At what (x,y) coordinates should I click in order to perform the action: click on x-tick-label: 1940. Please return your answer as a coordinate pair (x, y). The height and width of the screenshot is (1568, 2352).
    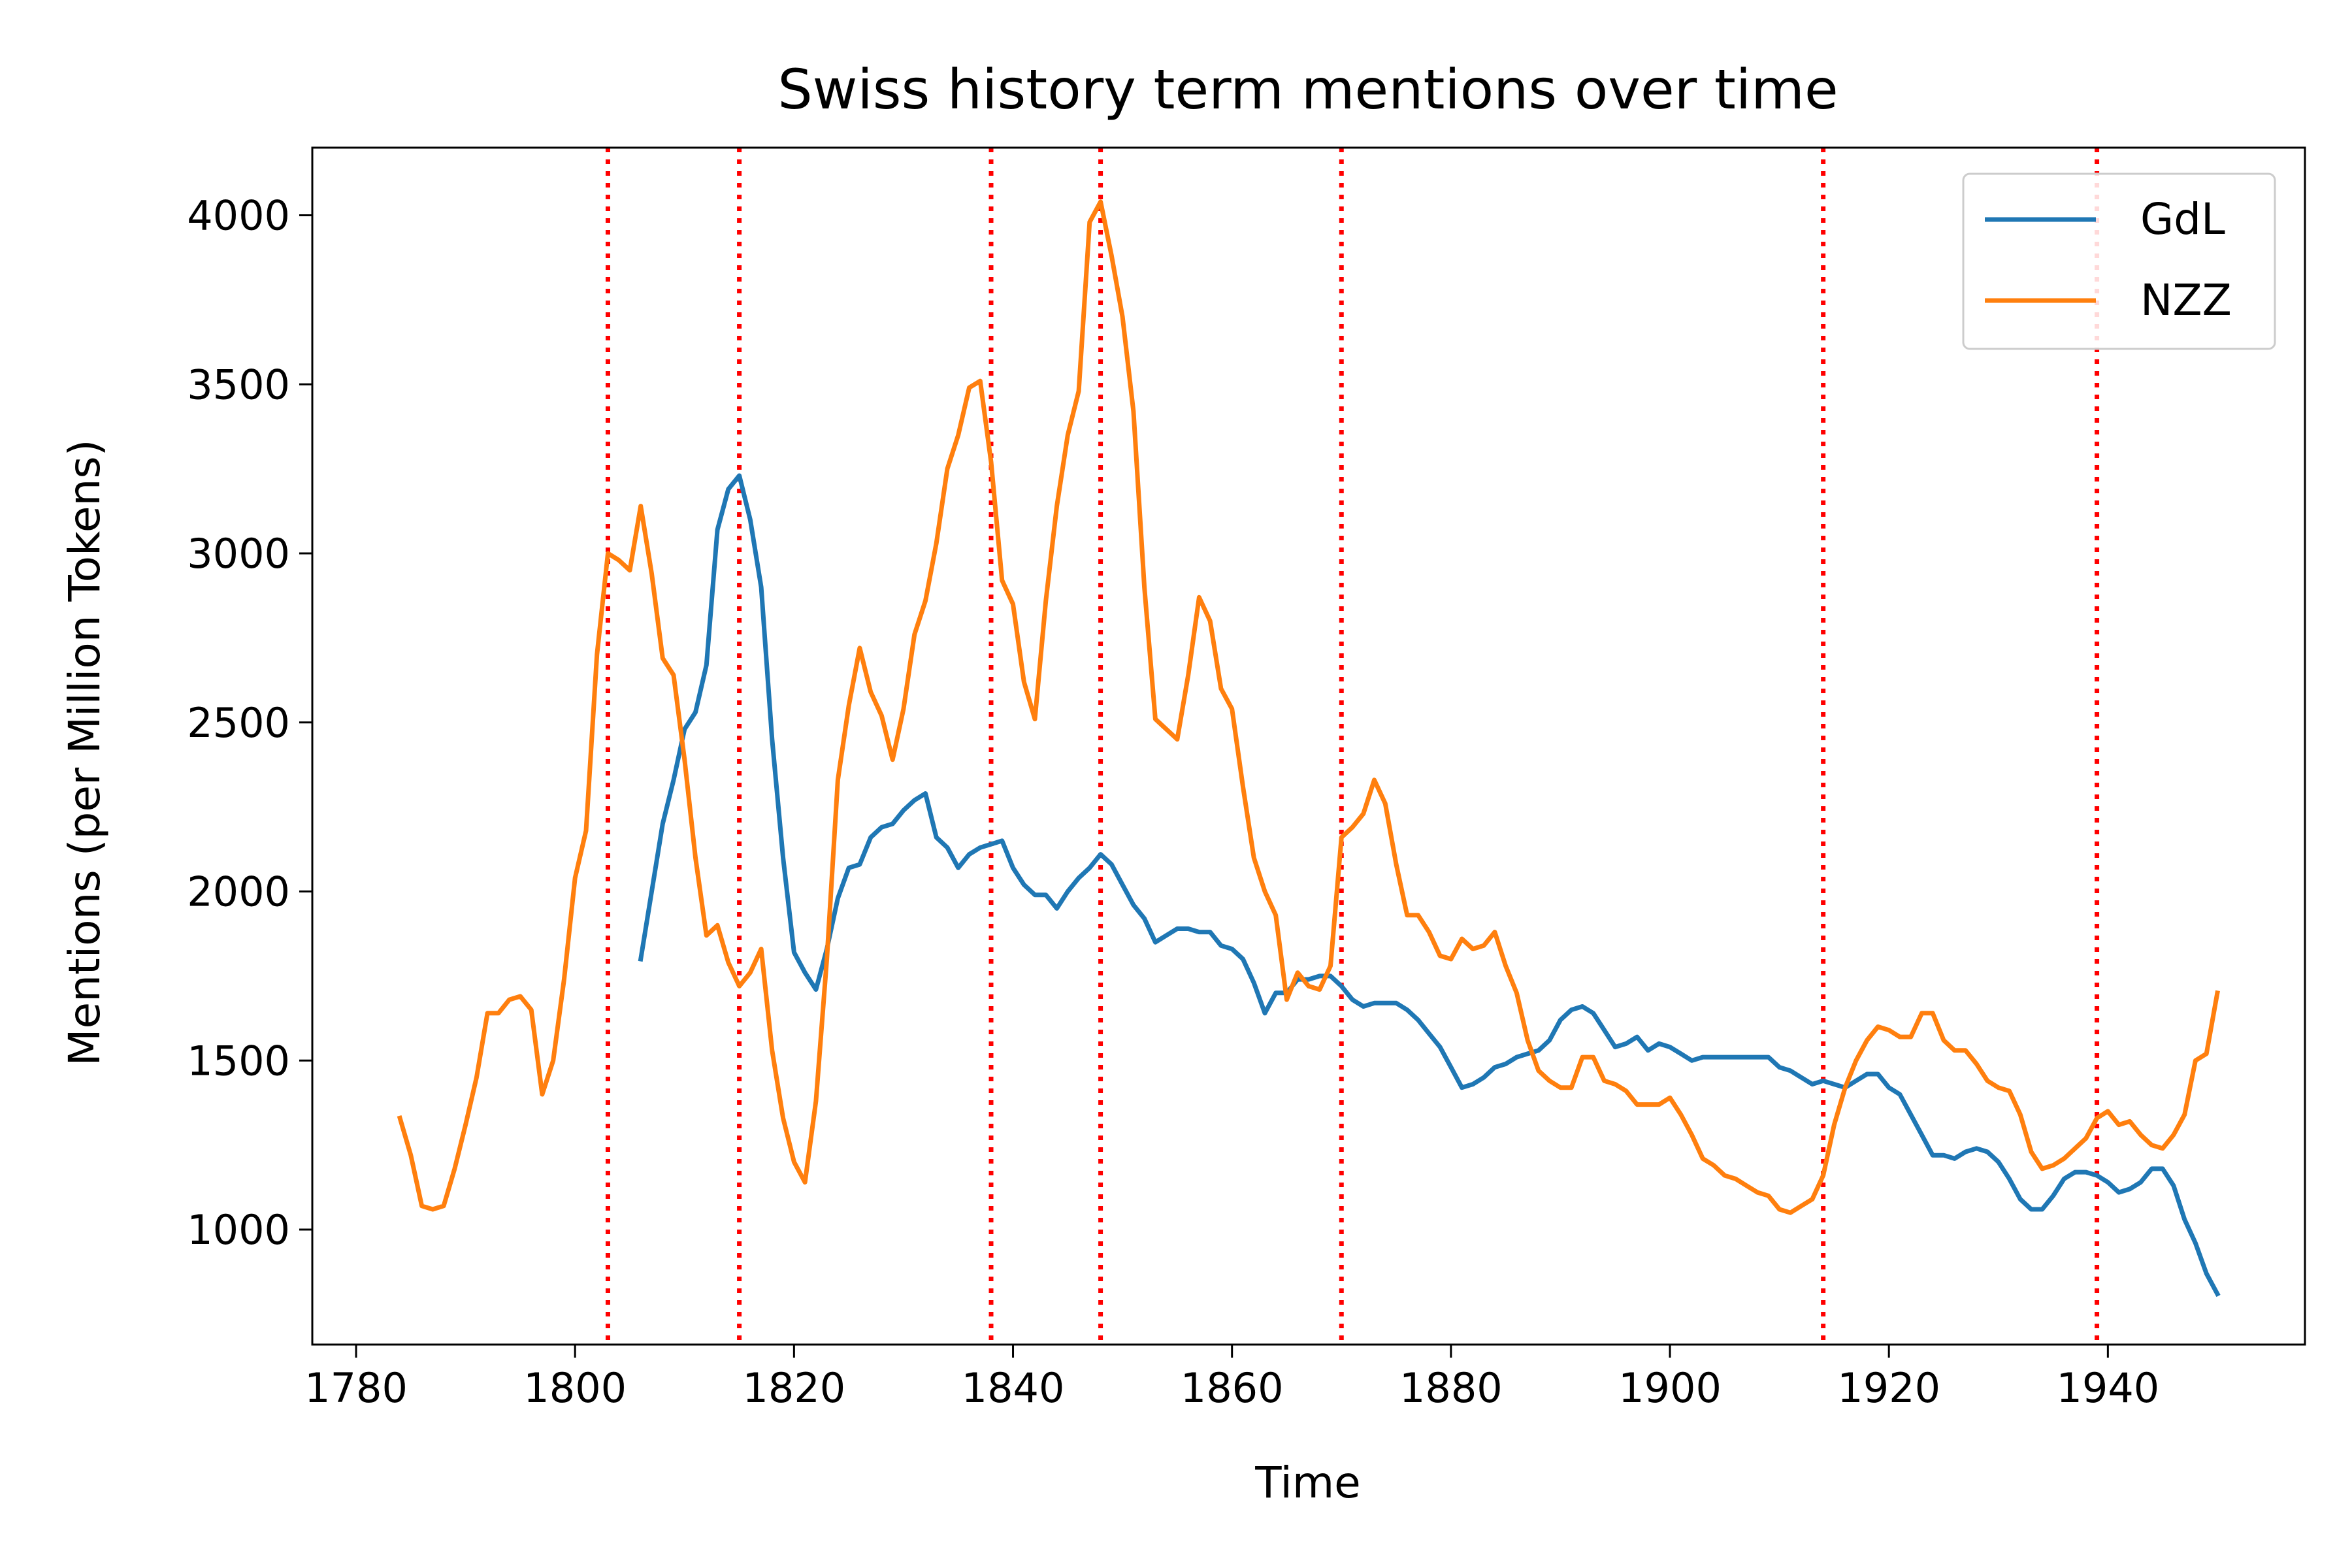
    Looking at the image, I should click on (2107, 1388).